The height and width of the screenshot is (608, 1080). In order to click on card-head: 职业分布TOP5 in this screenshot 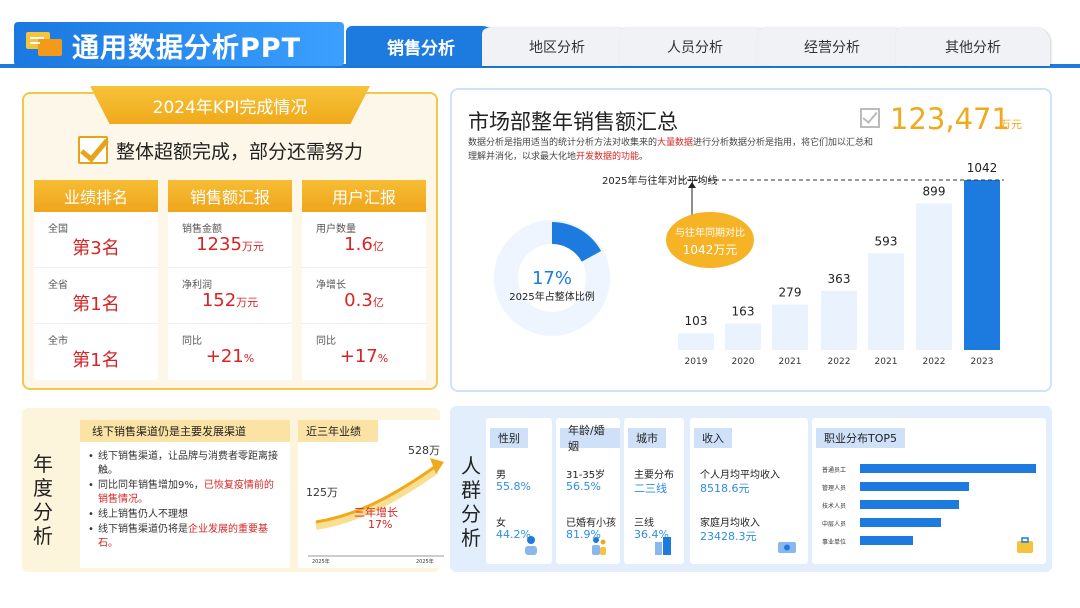, I will do `click(861, 438)`.